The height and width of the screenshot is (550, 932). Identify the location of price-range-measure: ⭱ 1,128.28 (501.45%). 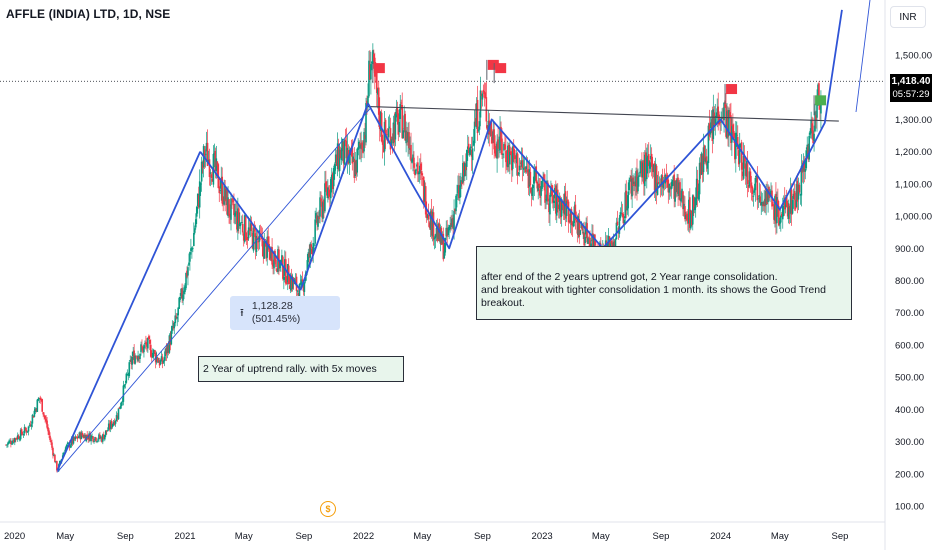
(285, 313).